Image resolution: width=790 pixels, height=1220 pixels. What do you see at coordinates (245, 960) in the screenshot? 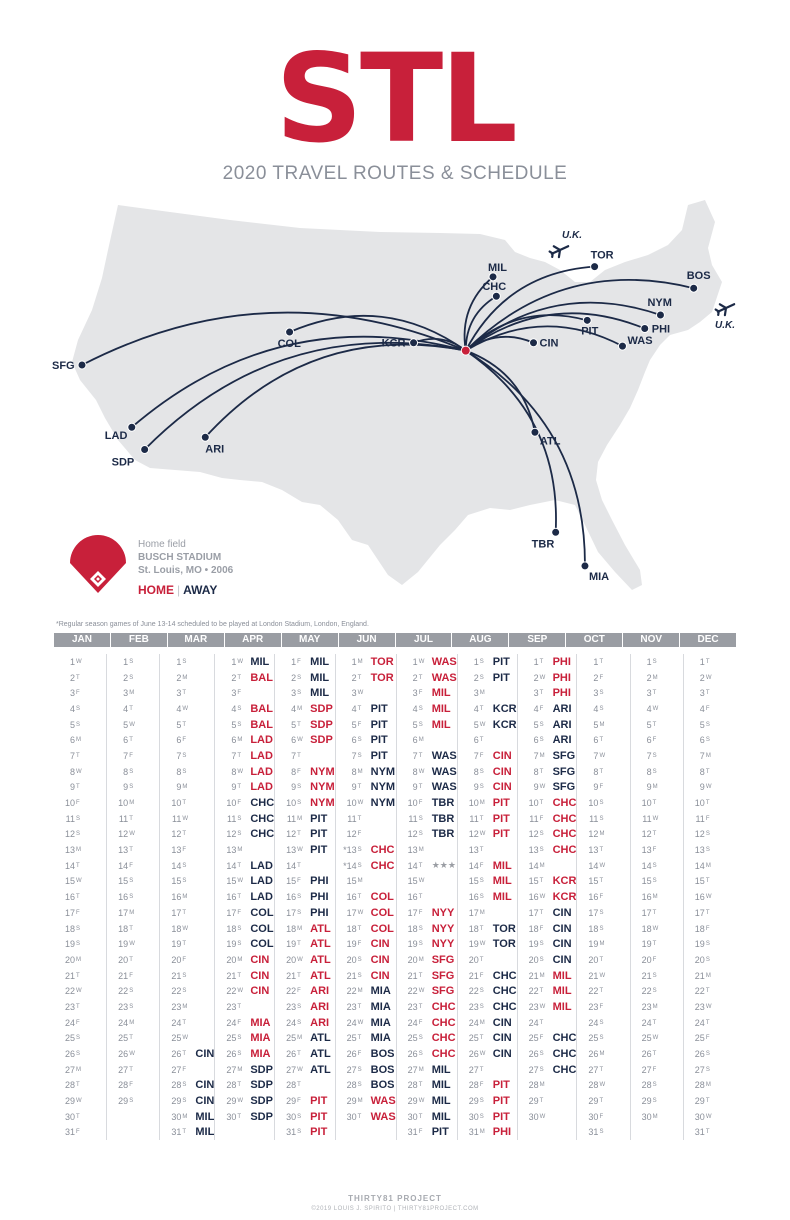
I see `day-row: 20 M CIN` at bounding box center [245, 960].